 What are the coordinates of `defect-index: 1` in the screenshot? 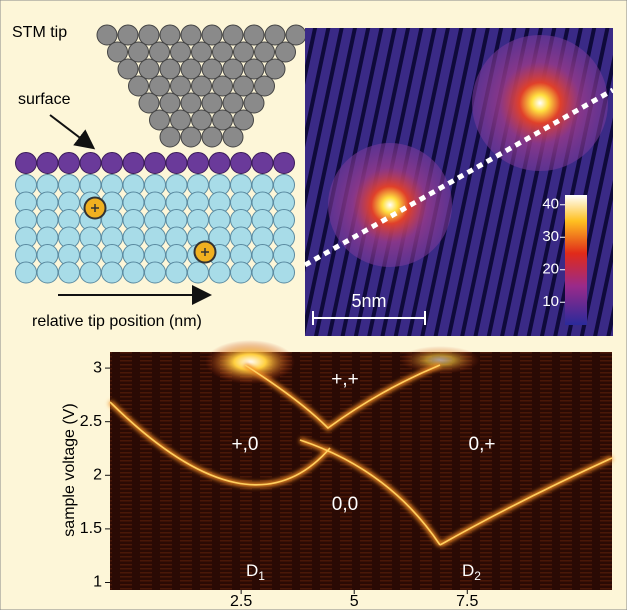 It's located at (261, 576).